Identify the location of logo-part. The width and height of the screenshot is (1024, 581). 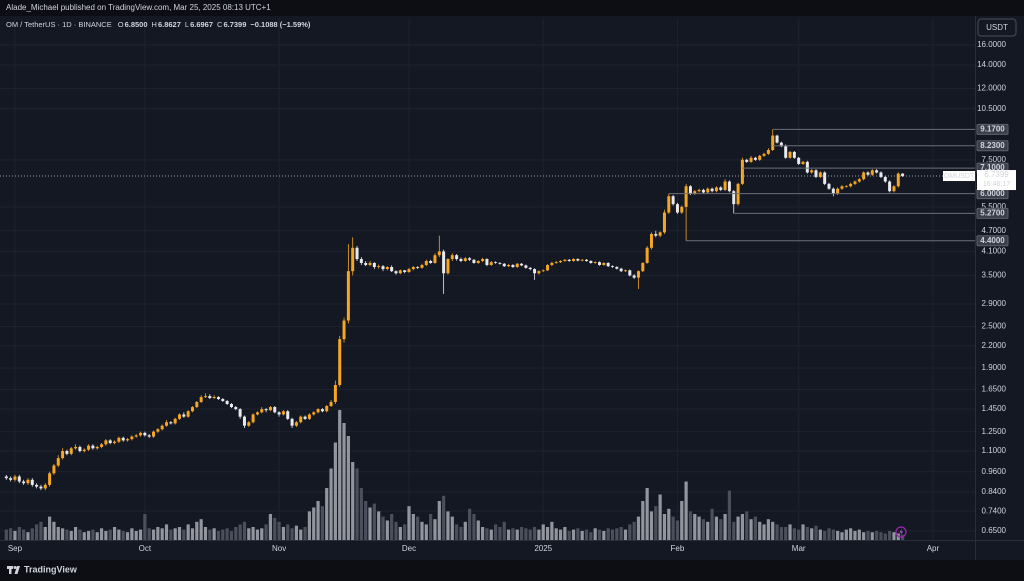
(10, 570).